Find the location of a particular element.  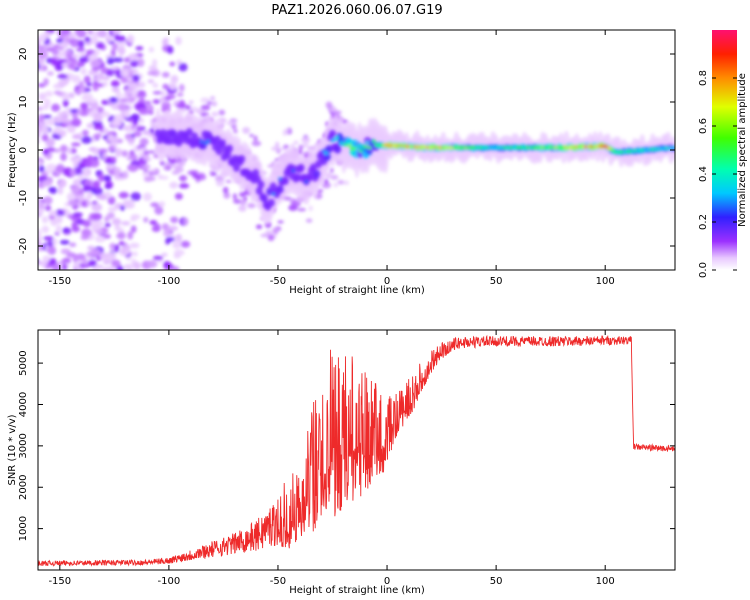

spectrogram-ytick-label: -10 is located at coordinates (23, 198).